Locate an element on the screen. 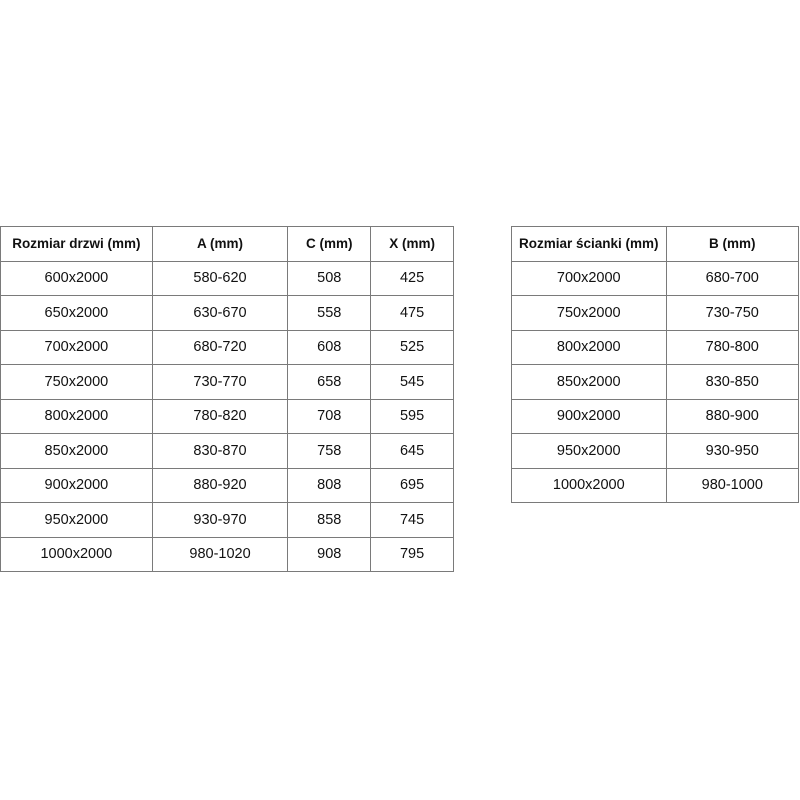 This screenshot has width=800, height=800. table-row: 800x2000 780-800 is located at coordinates (655, 347).